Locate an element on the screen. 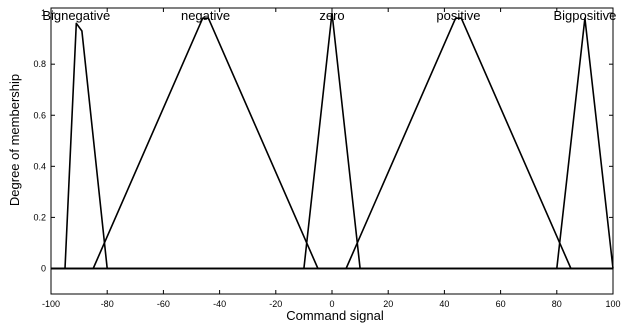  y-tick-label: 0.4 is located at coordinates (39, 166).